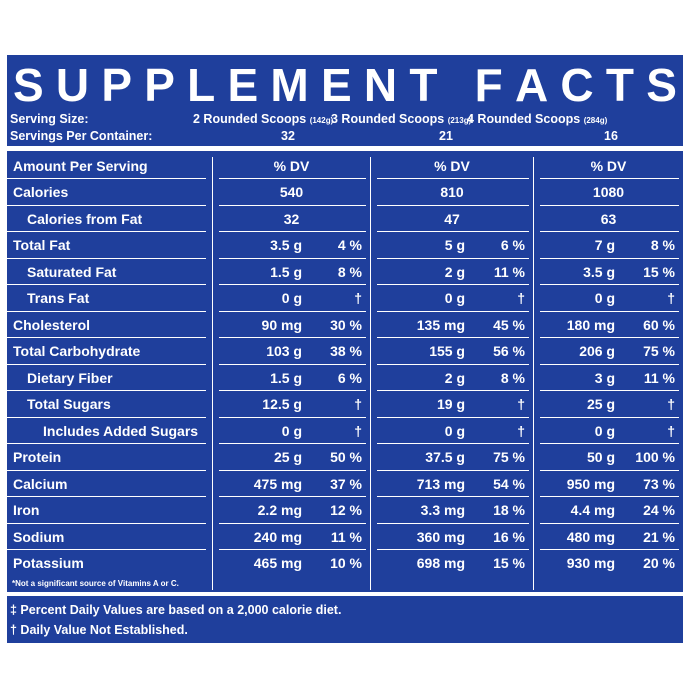 The height and width of the screenshot is (700, 690). What do you see at coordinates (509, 457) in the screenshot?
I see `percent-dv-value: 75 %` at bounding box center [509, 457].